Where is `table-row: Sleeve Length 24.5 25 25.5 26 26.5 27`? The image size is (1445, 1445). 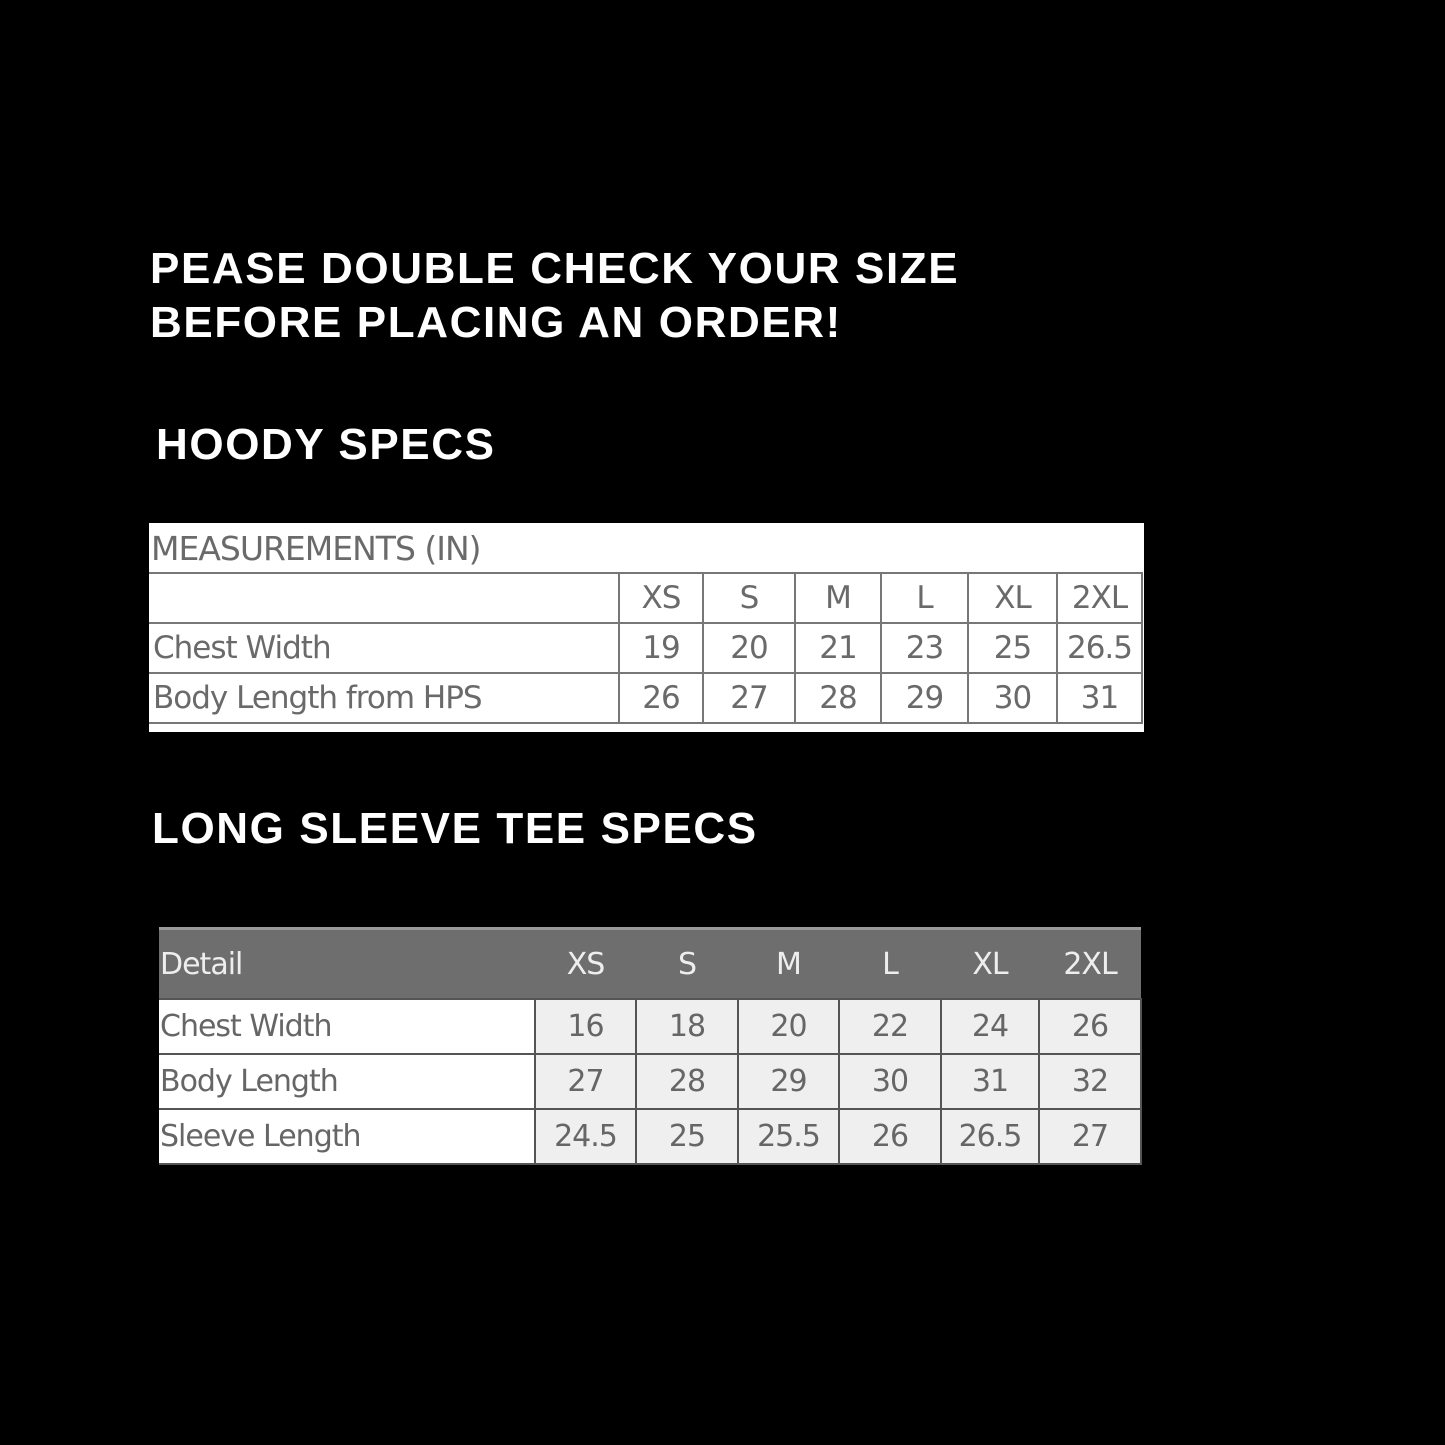
table-row: Sleeve Length 24.5 25 25.5 26 26.5 27 is located at coordinates (650, 1136).